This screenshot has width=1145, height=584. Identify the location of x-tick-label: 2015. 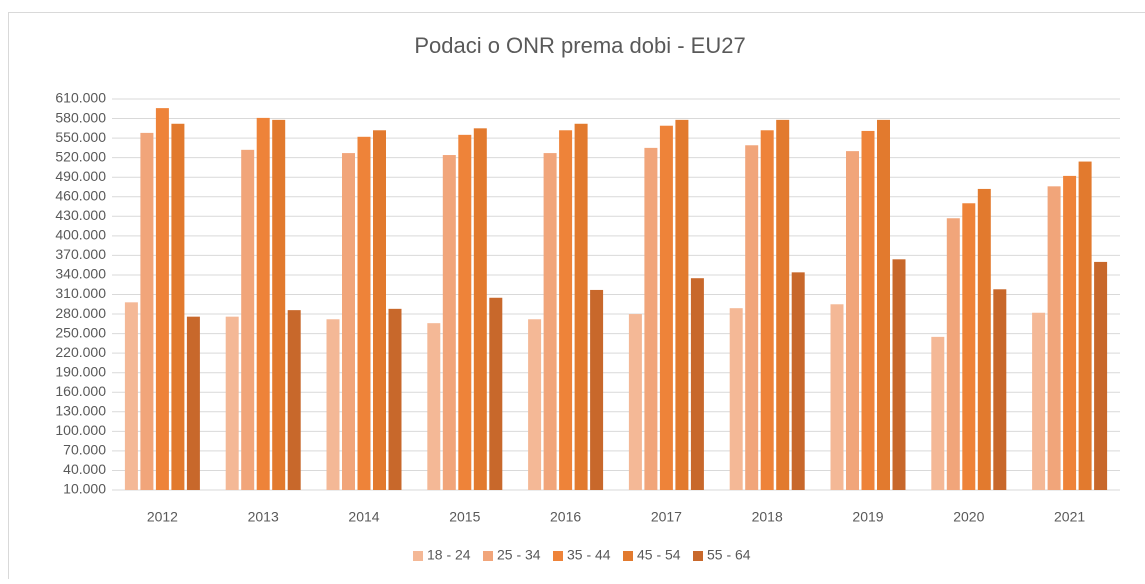
(464, 517).